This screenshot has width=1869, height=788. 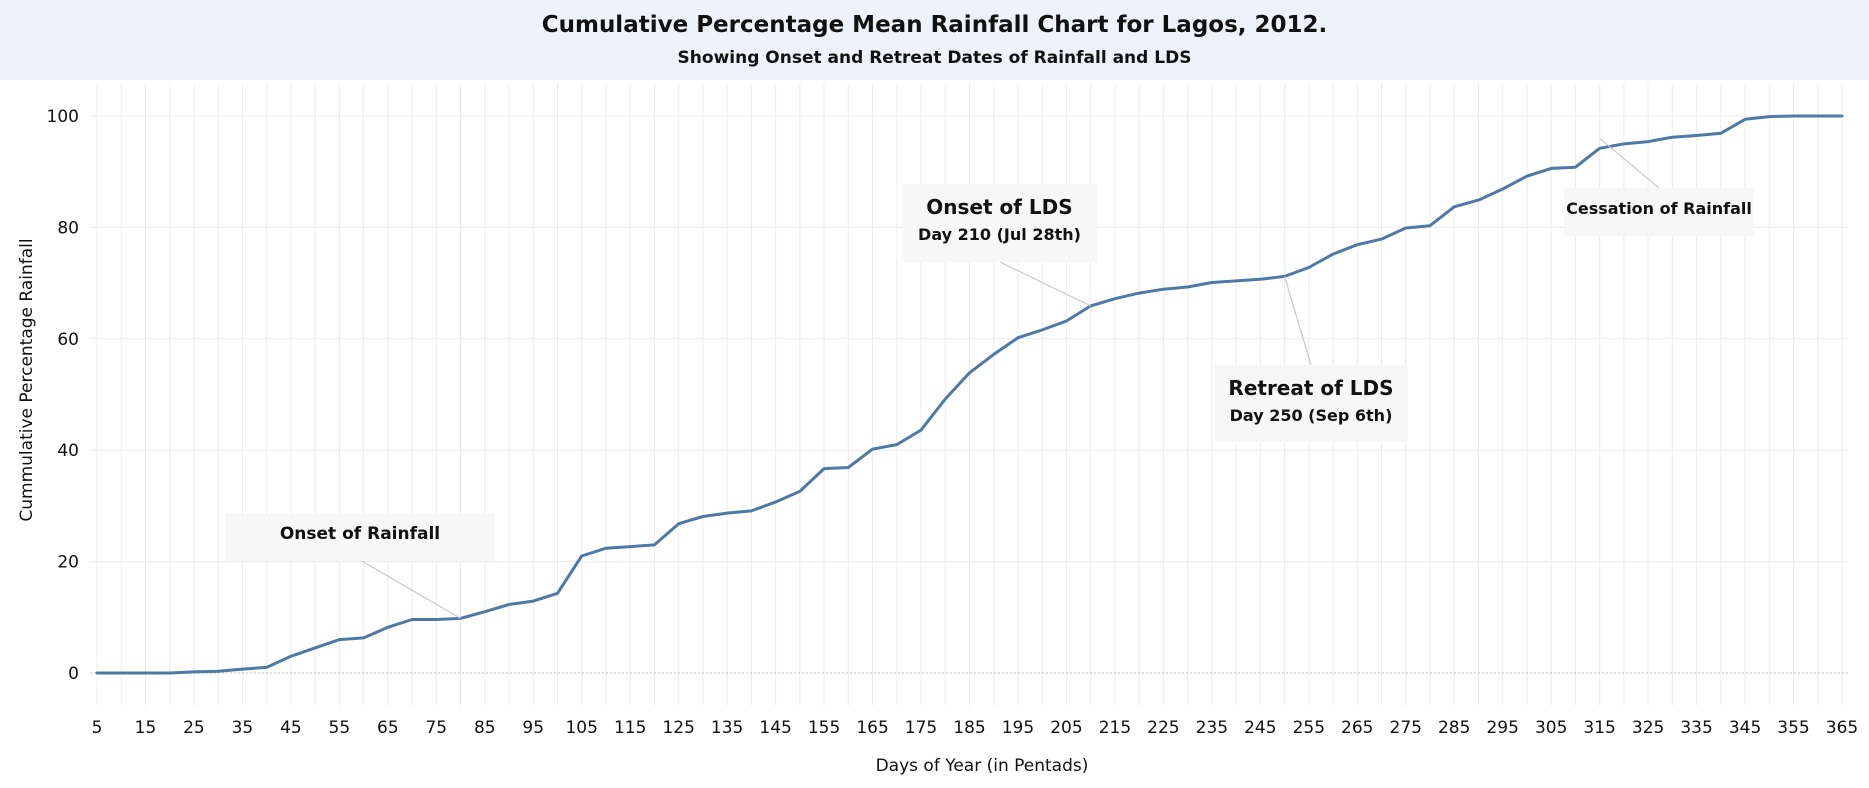 What do you see at coordinates (146, 728) in the screenshot?
I see `x-tick-label: 15` at bounding box center [146, 728].